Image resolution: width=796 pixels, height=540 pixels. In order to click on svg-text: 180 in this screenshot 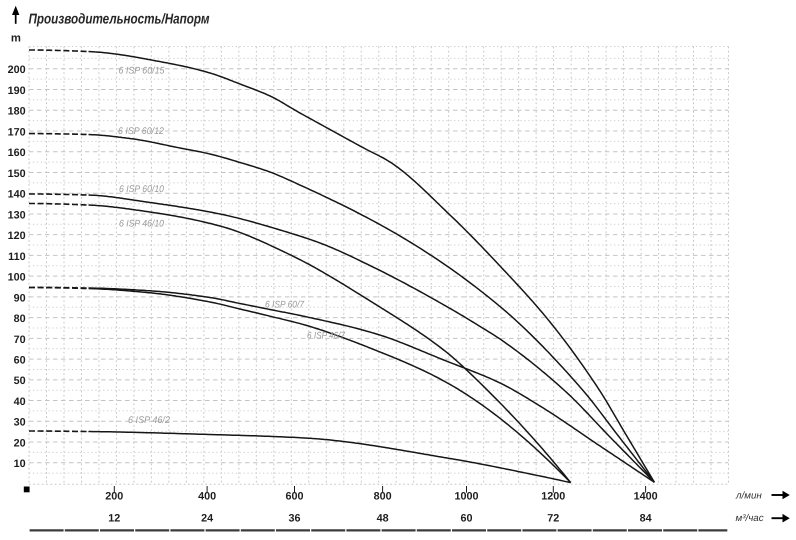, I will do `click(17, 112)`.